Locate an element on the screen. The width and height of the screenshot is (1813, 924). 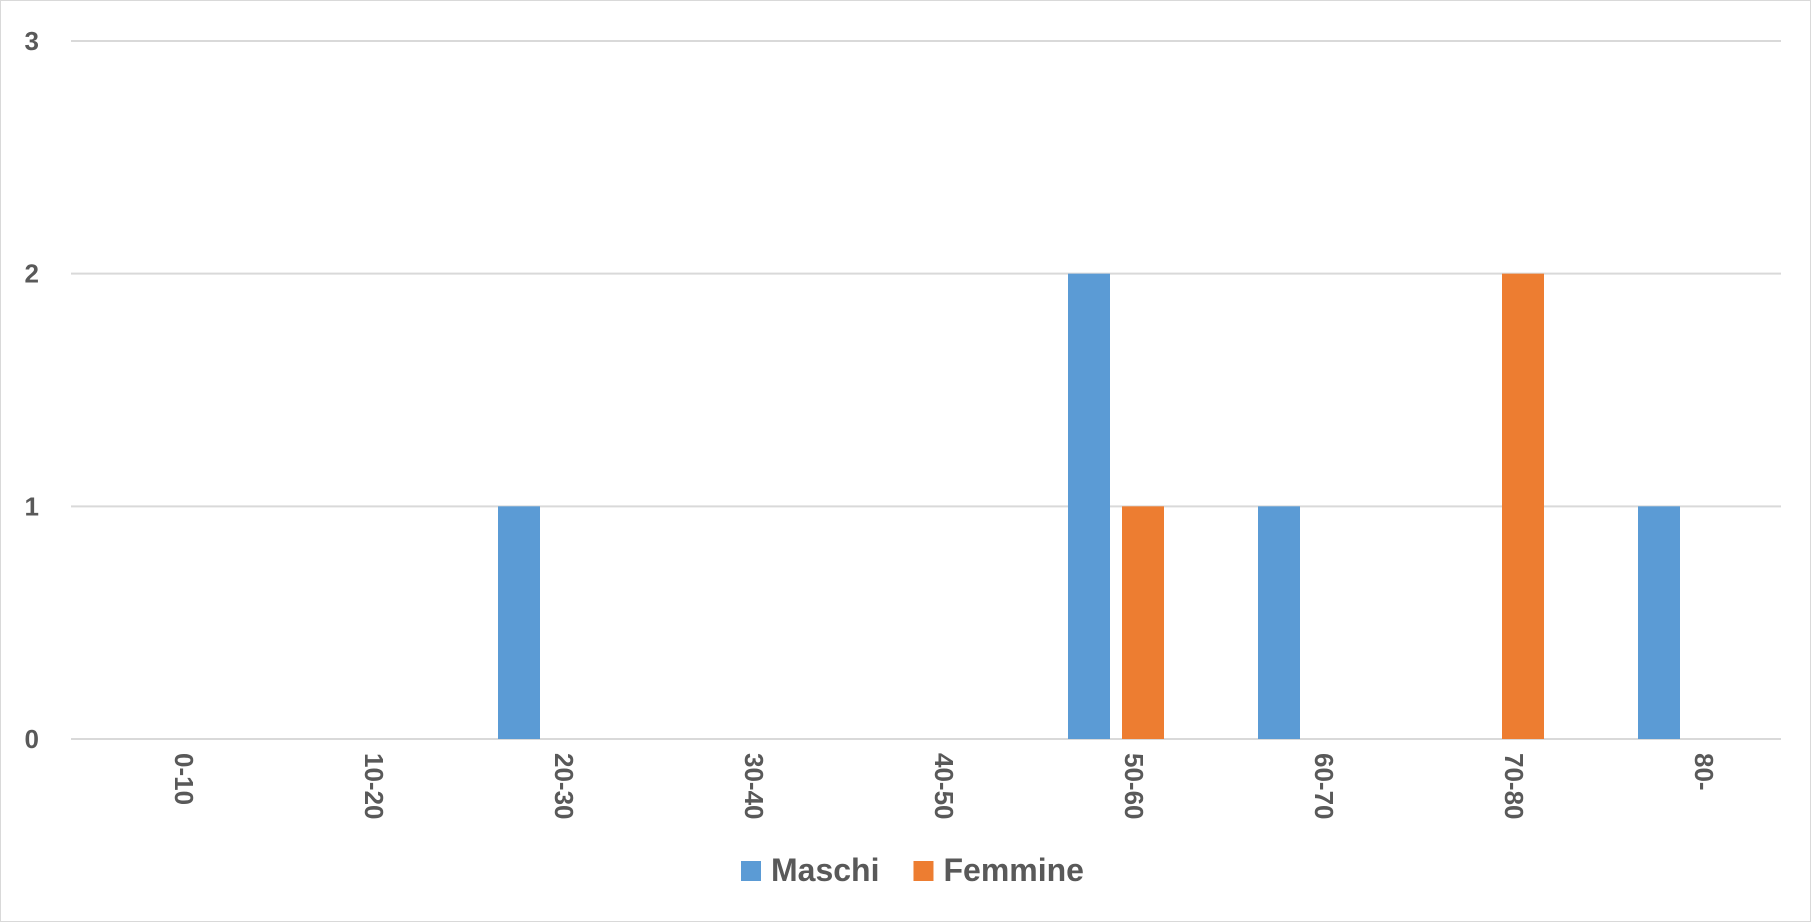
legend: Maschi Femmine is located at coordinates (912, 870).